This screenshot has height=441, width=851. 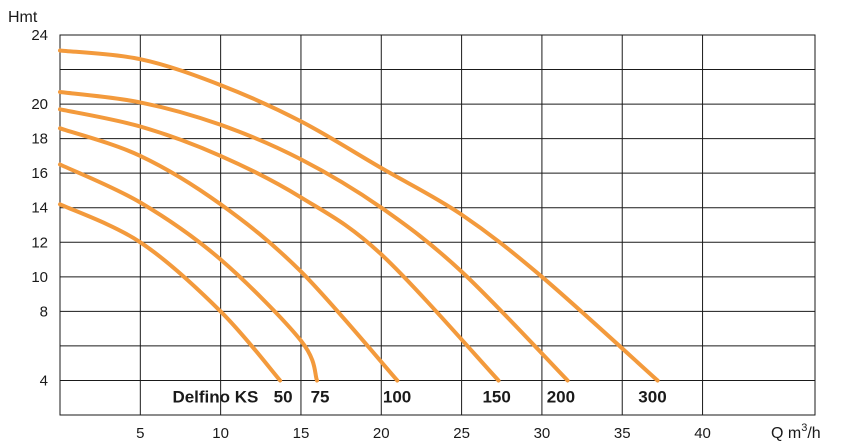 What do you see at coordinates (39, 104) in the screenshot?
I see `y-tick-label: 20` at bounding box center [39, 104].